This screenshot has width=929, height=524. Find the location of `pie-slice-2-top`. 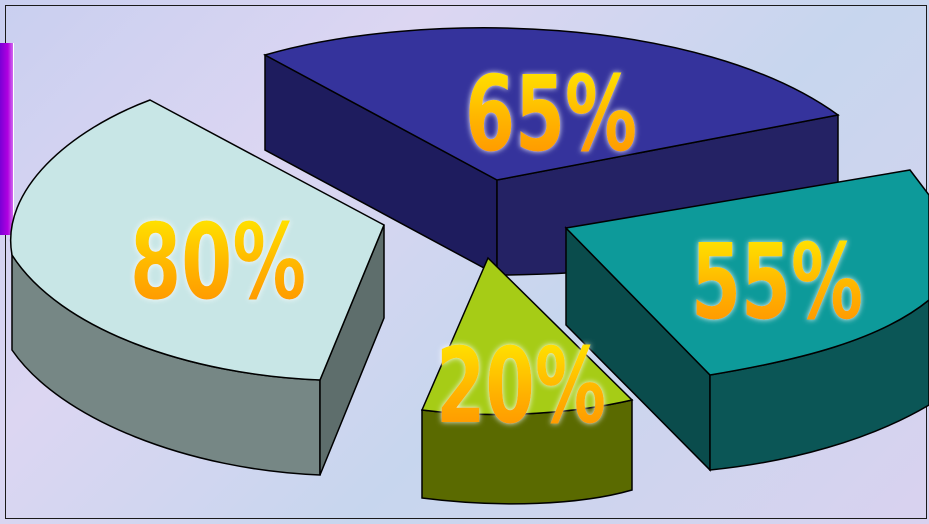

pie-slice-2-top is located at coordinates (527, 336).